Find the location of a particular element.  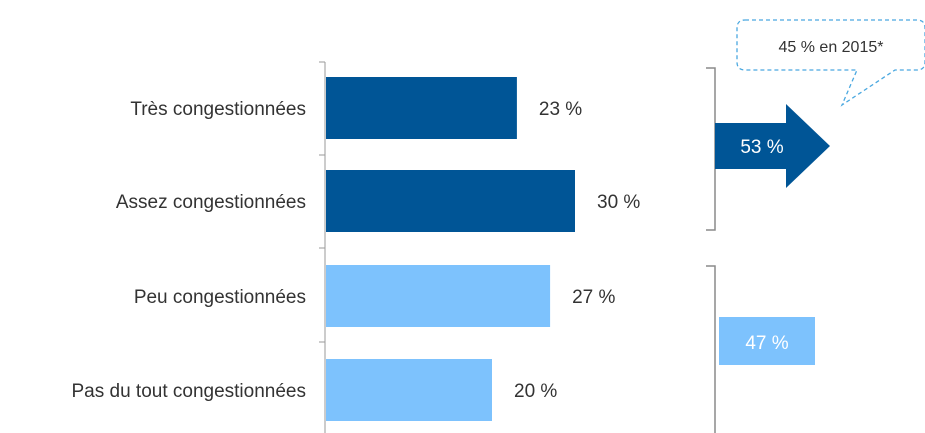

category-label-tres: Très congestionnées is located at coordinates (218, 109).